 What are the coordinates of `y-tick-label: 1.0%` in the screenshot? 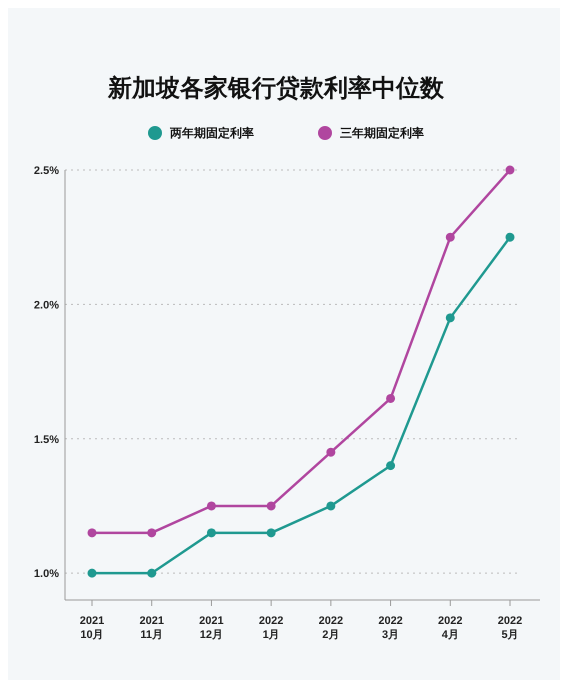 It's located at (47, 574).